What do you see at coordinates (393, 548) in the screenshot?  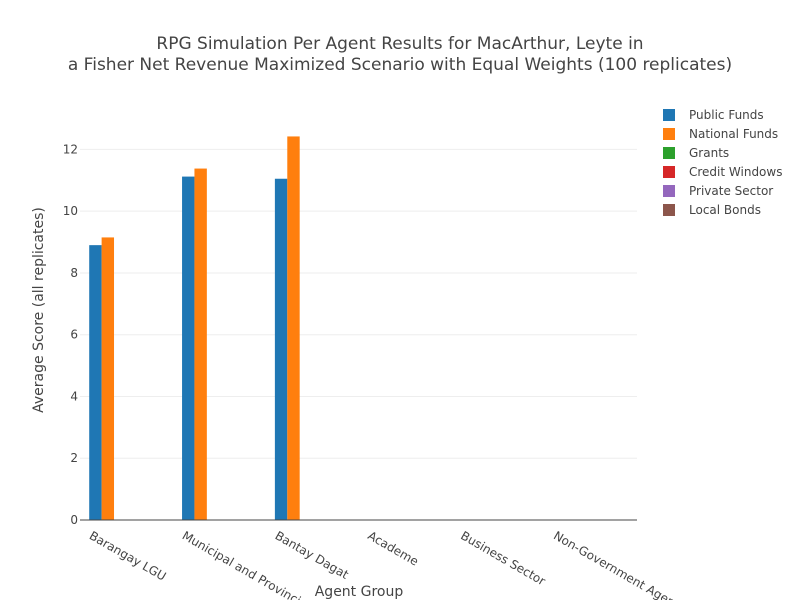 I see `x-tick-label: Academe` at bounding box center [393, 548].